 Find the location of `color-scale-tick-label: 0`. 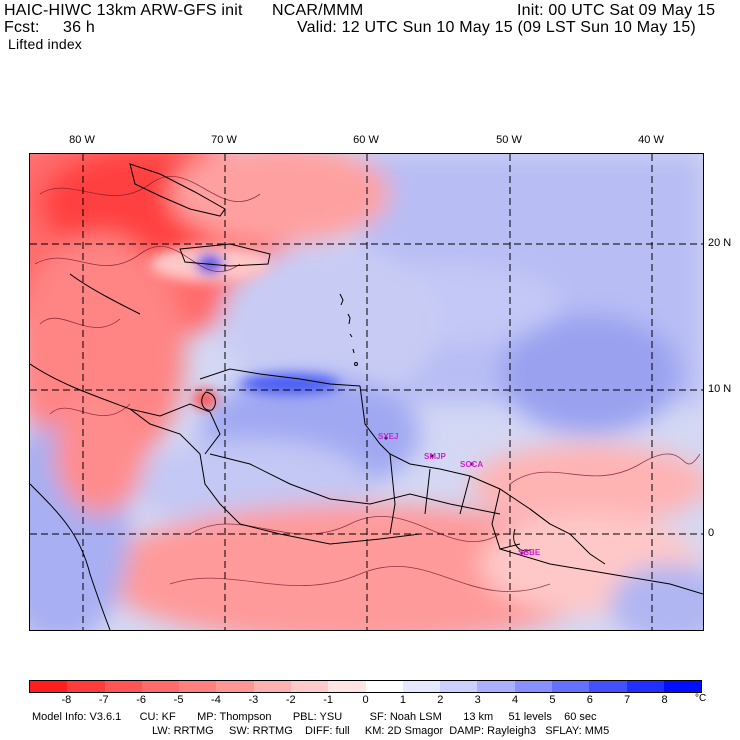

color-scale-tick-label: 0 is located at coordinates (365, 700).